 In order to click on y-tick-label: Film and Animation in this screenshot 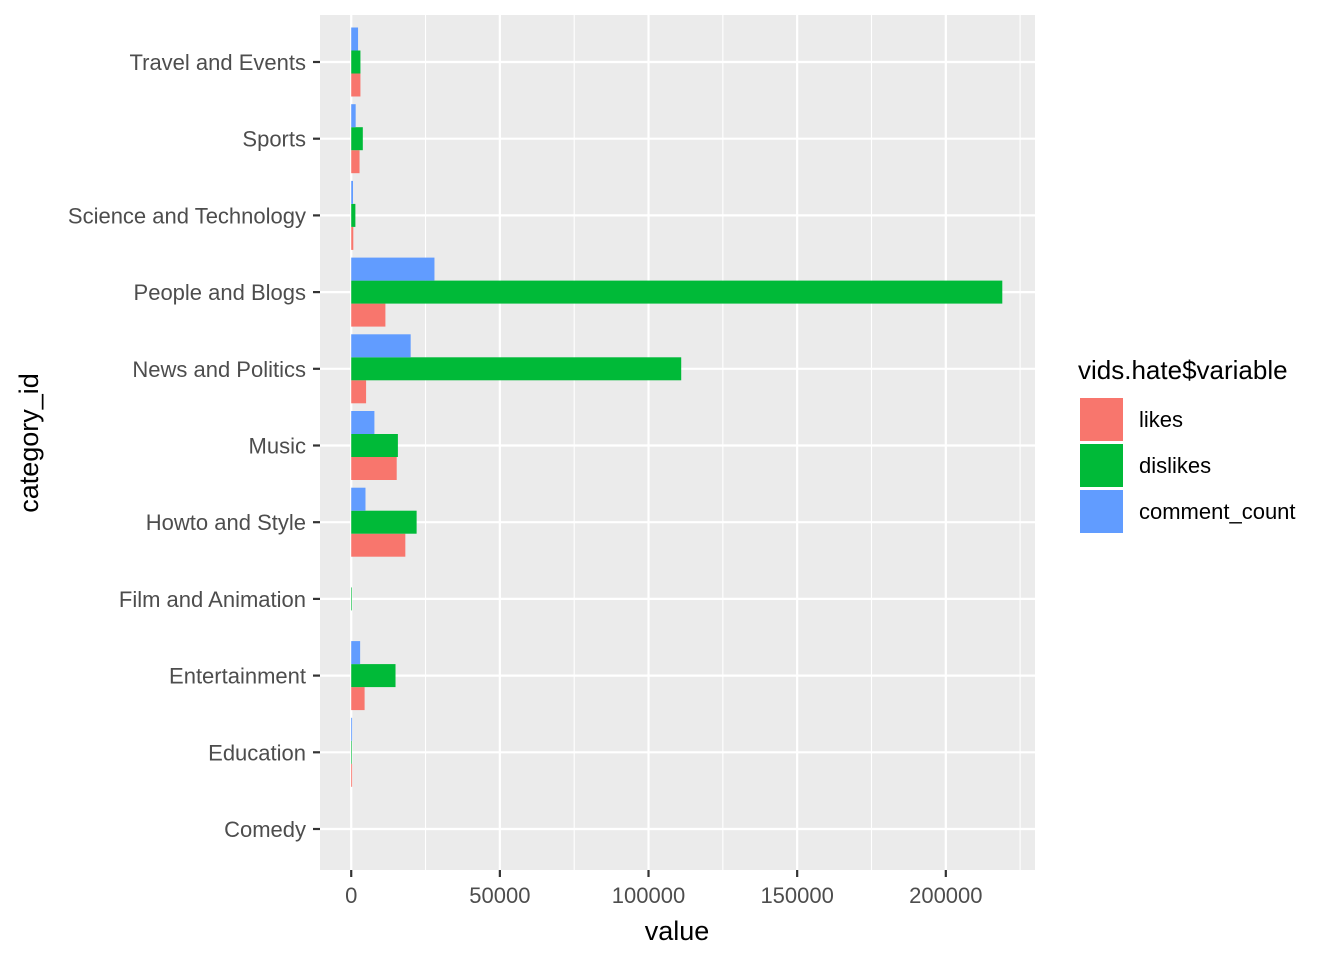, I will do `click(212, 599)`.